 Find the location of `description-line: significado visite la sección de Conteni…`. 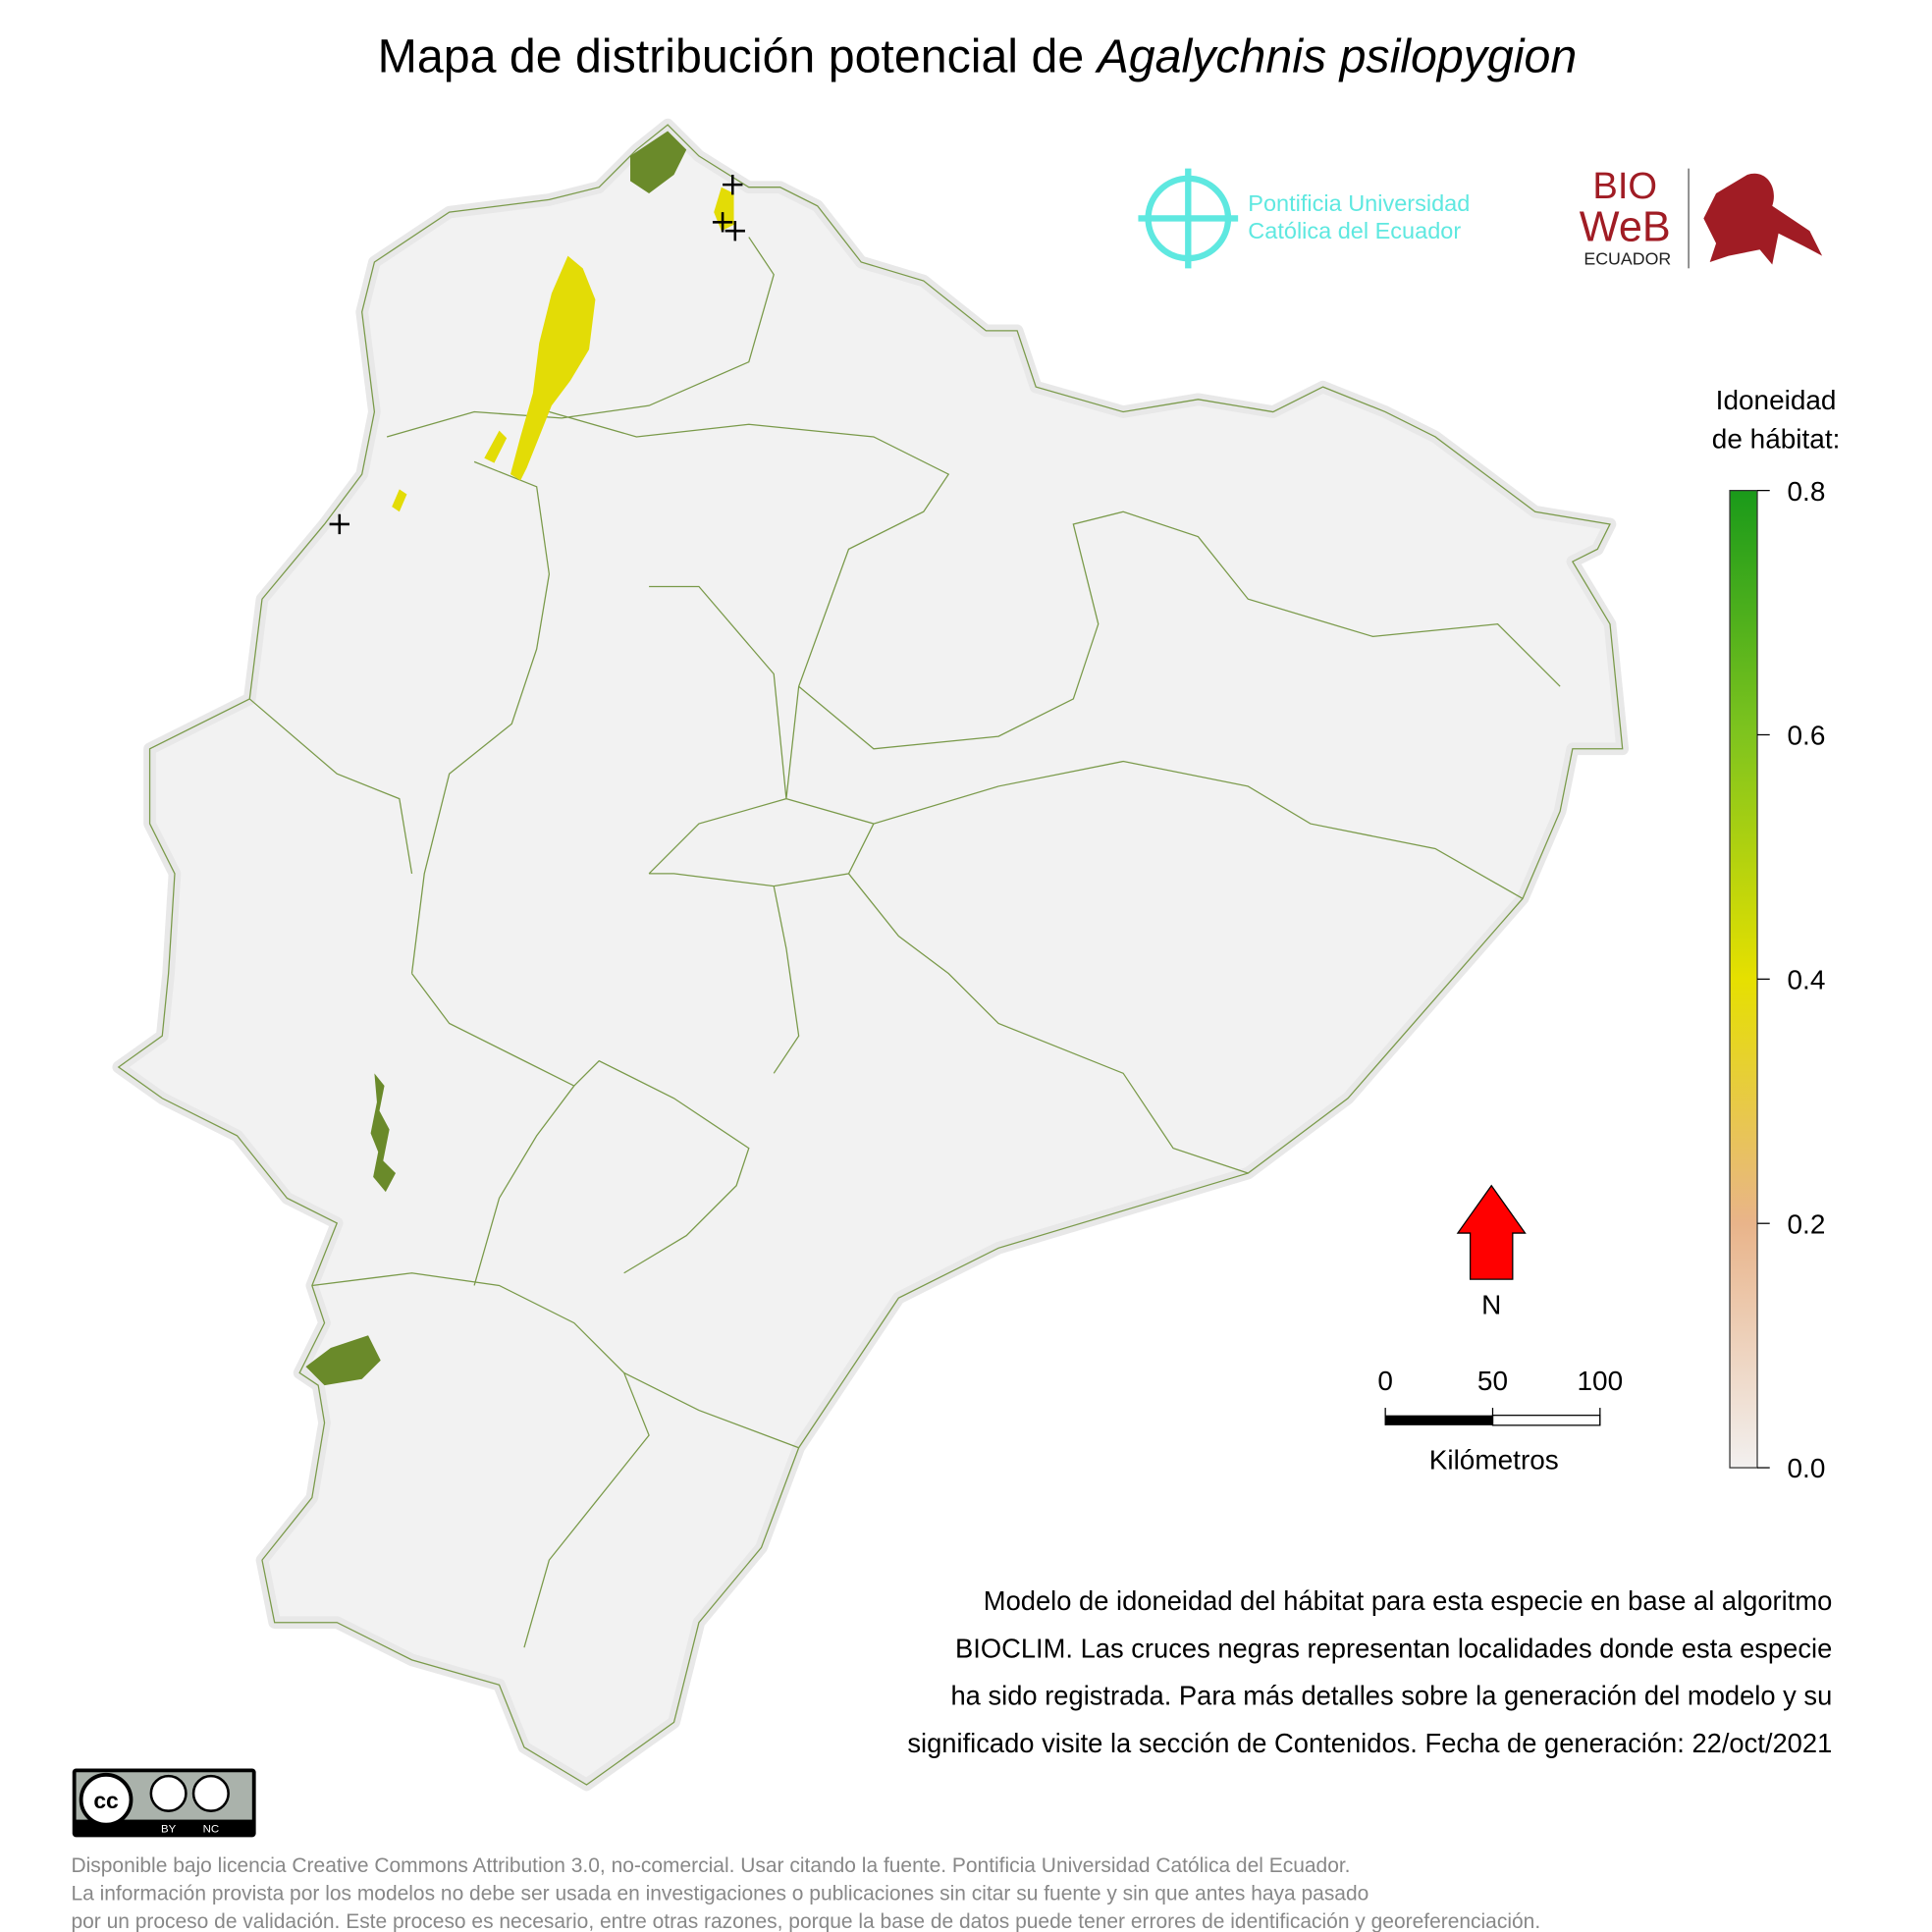

description-line: significado visite la sección de Conteni… is located at coordinates (1369, 1743).